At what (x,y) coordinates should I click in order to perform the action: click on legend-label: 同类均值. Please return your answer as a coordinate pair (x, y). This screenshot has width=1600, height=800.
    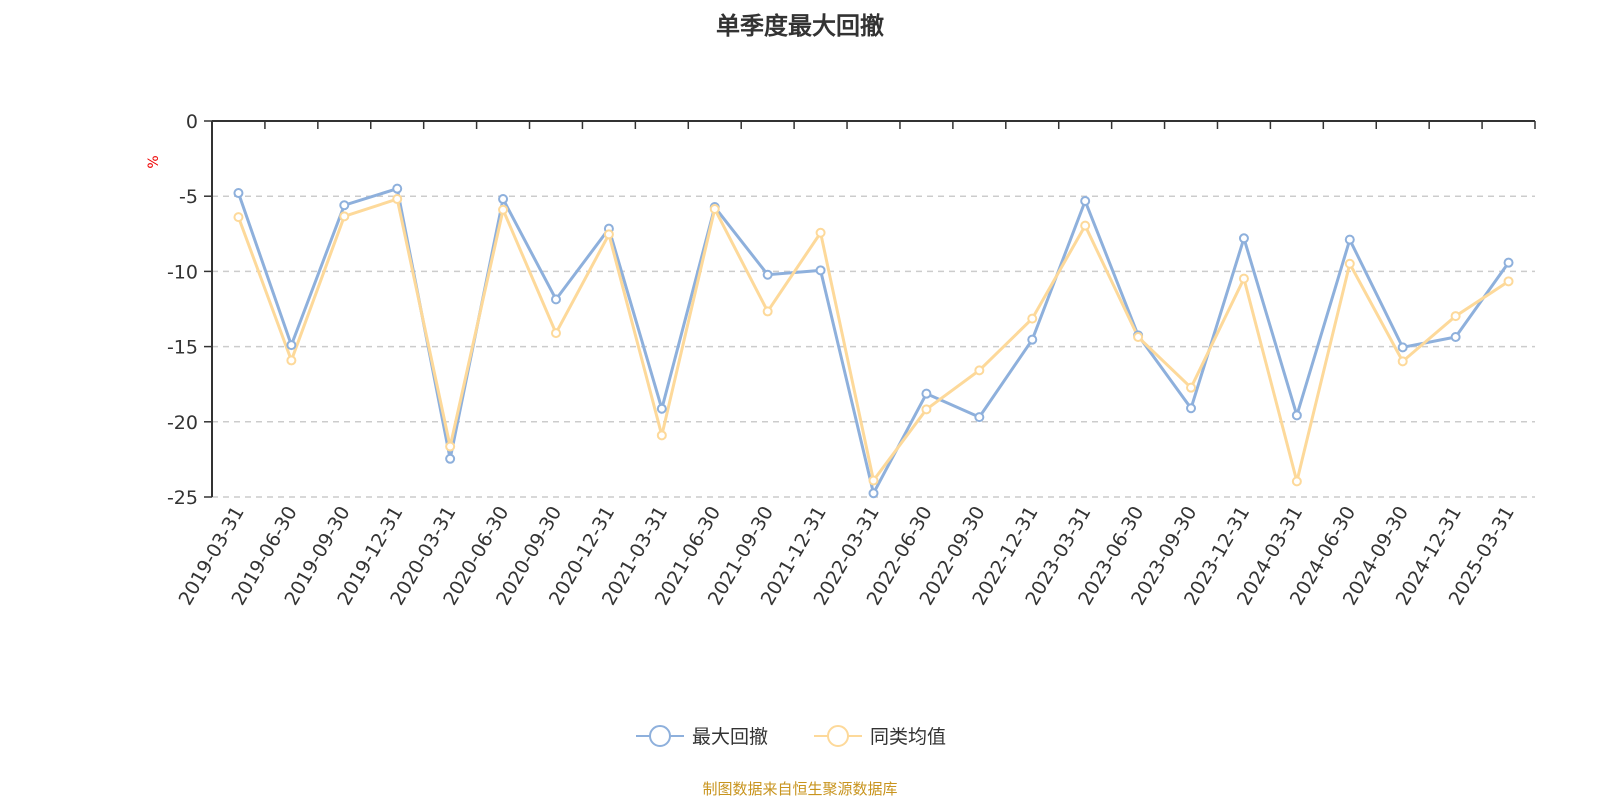
    Looking at the image, I should click on (908, 737).